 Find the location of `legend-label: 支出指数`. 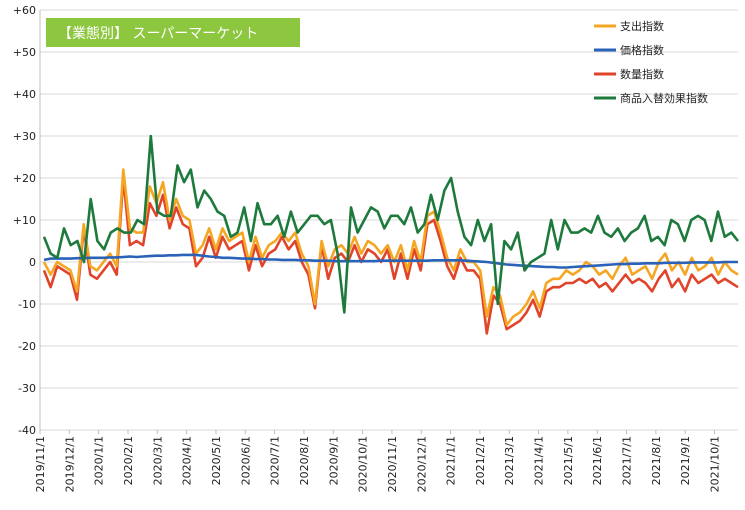

legend-label: 支出指数 is located at coordinates (642, 26).